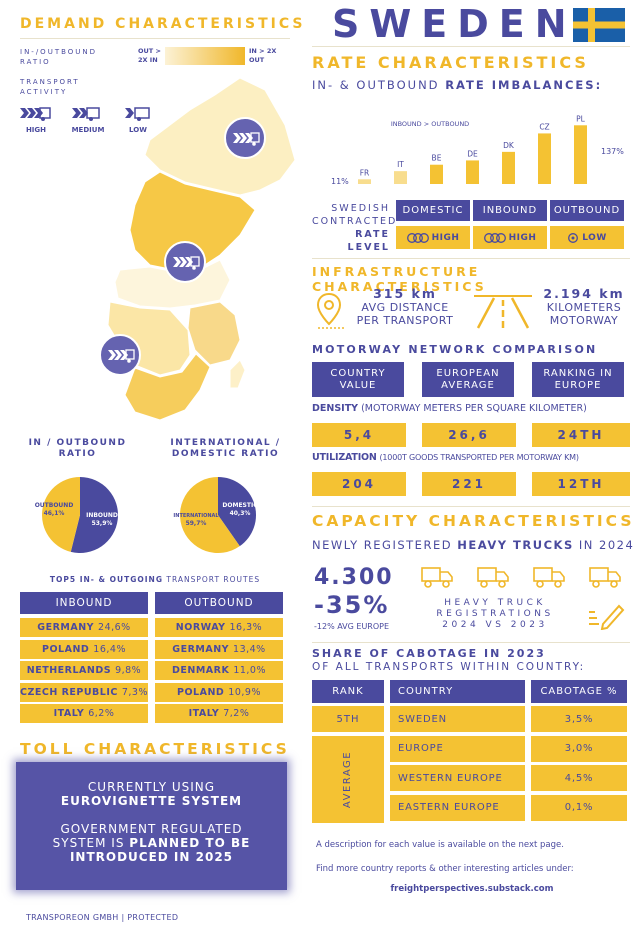  What do you see at coordinates (365, 172) in the screenshot?
I see `bar-label-fr: FR` at bounding box center [365, 172].